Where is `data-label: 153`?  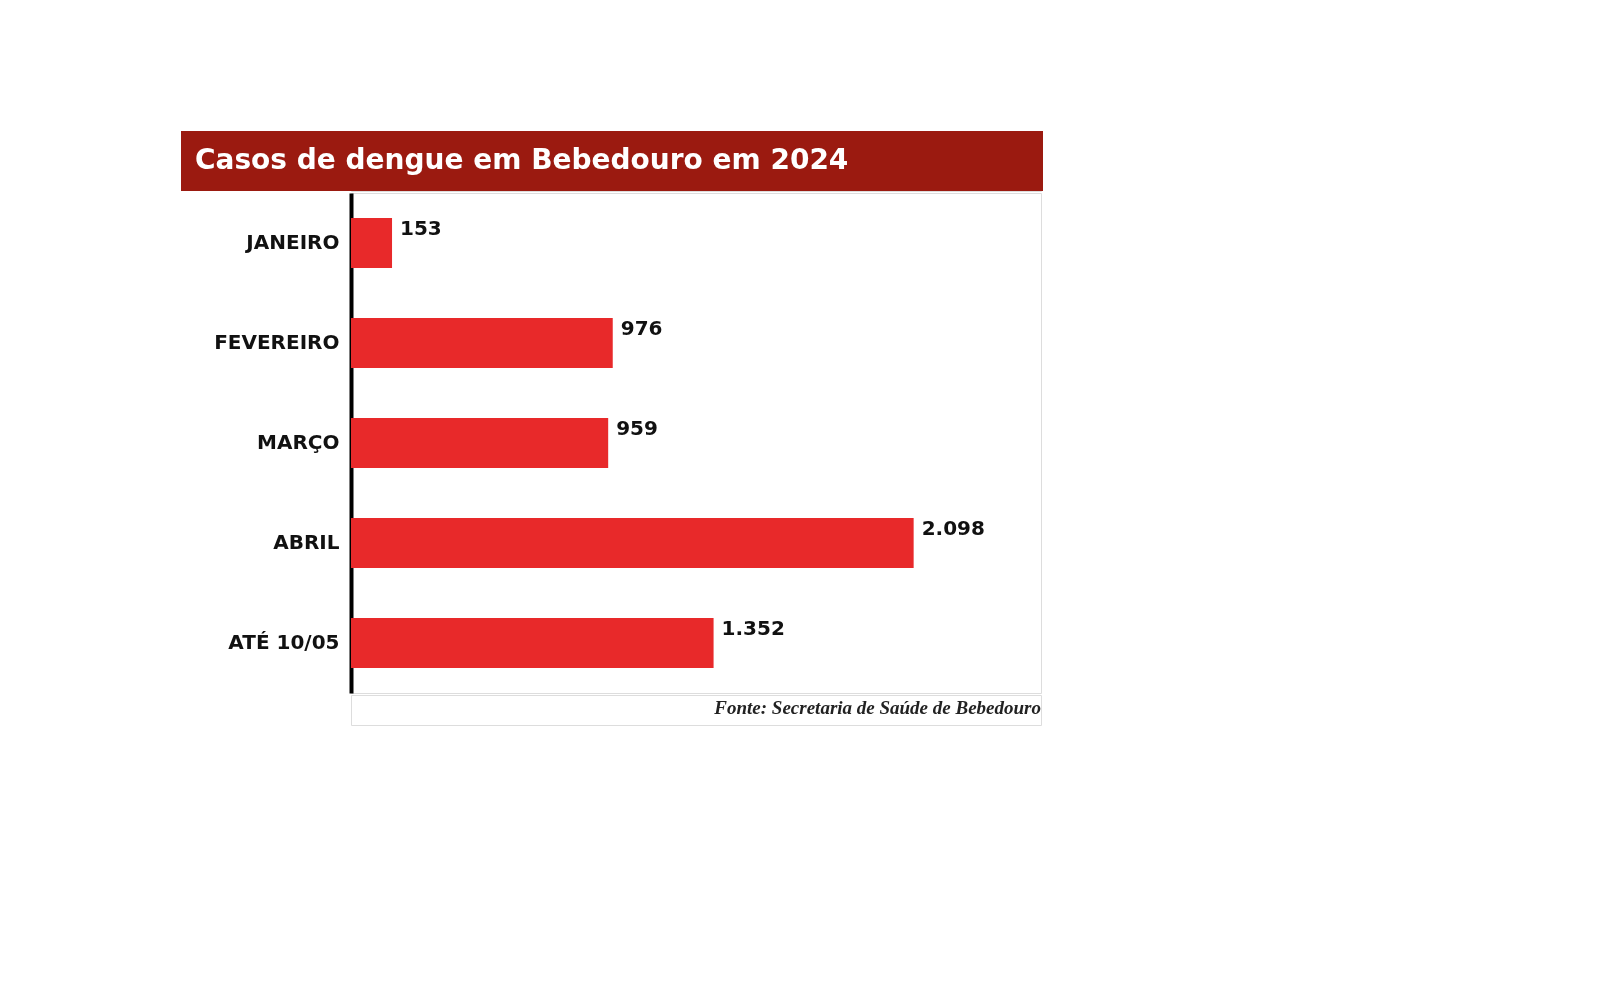 data-label: 153 is located at coordinates (421, 228).